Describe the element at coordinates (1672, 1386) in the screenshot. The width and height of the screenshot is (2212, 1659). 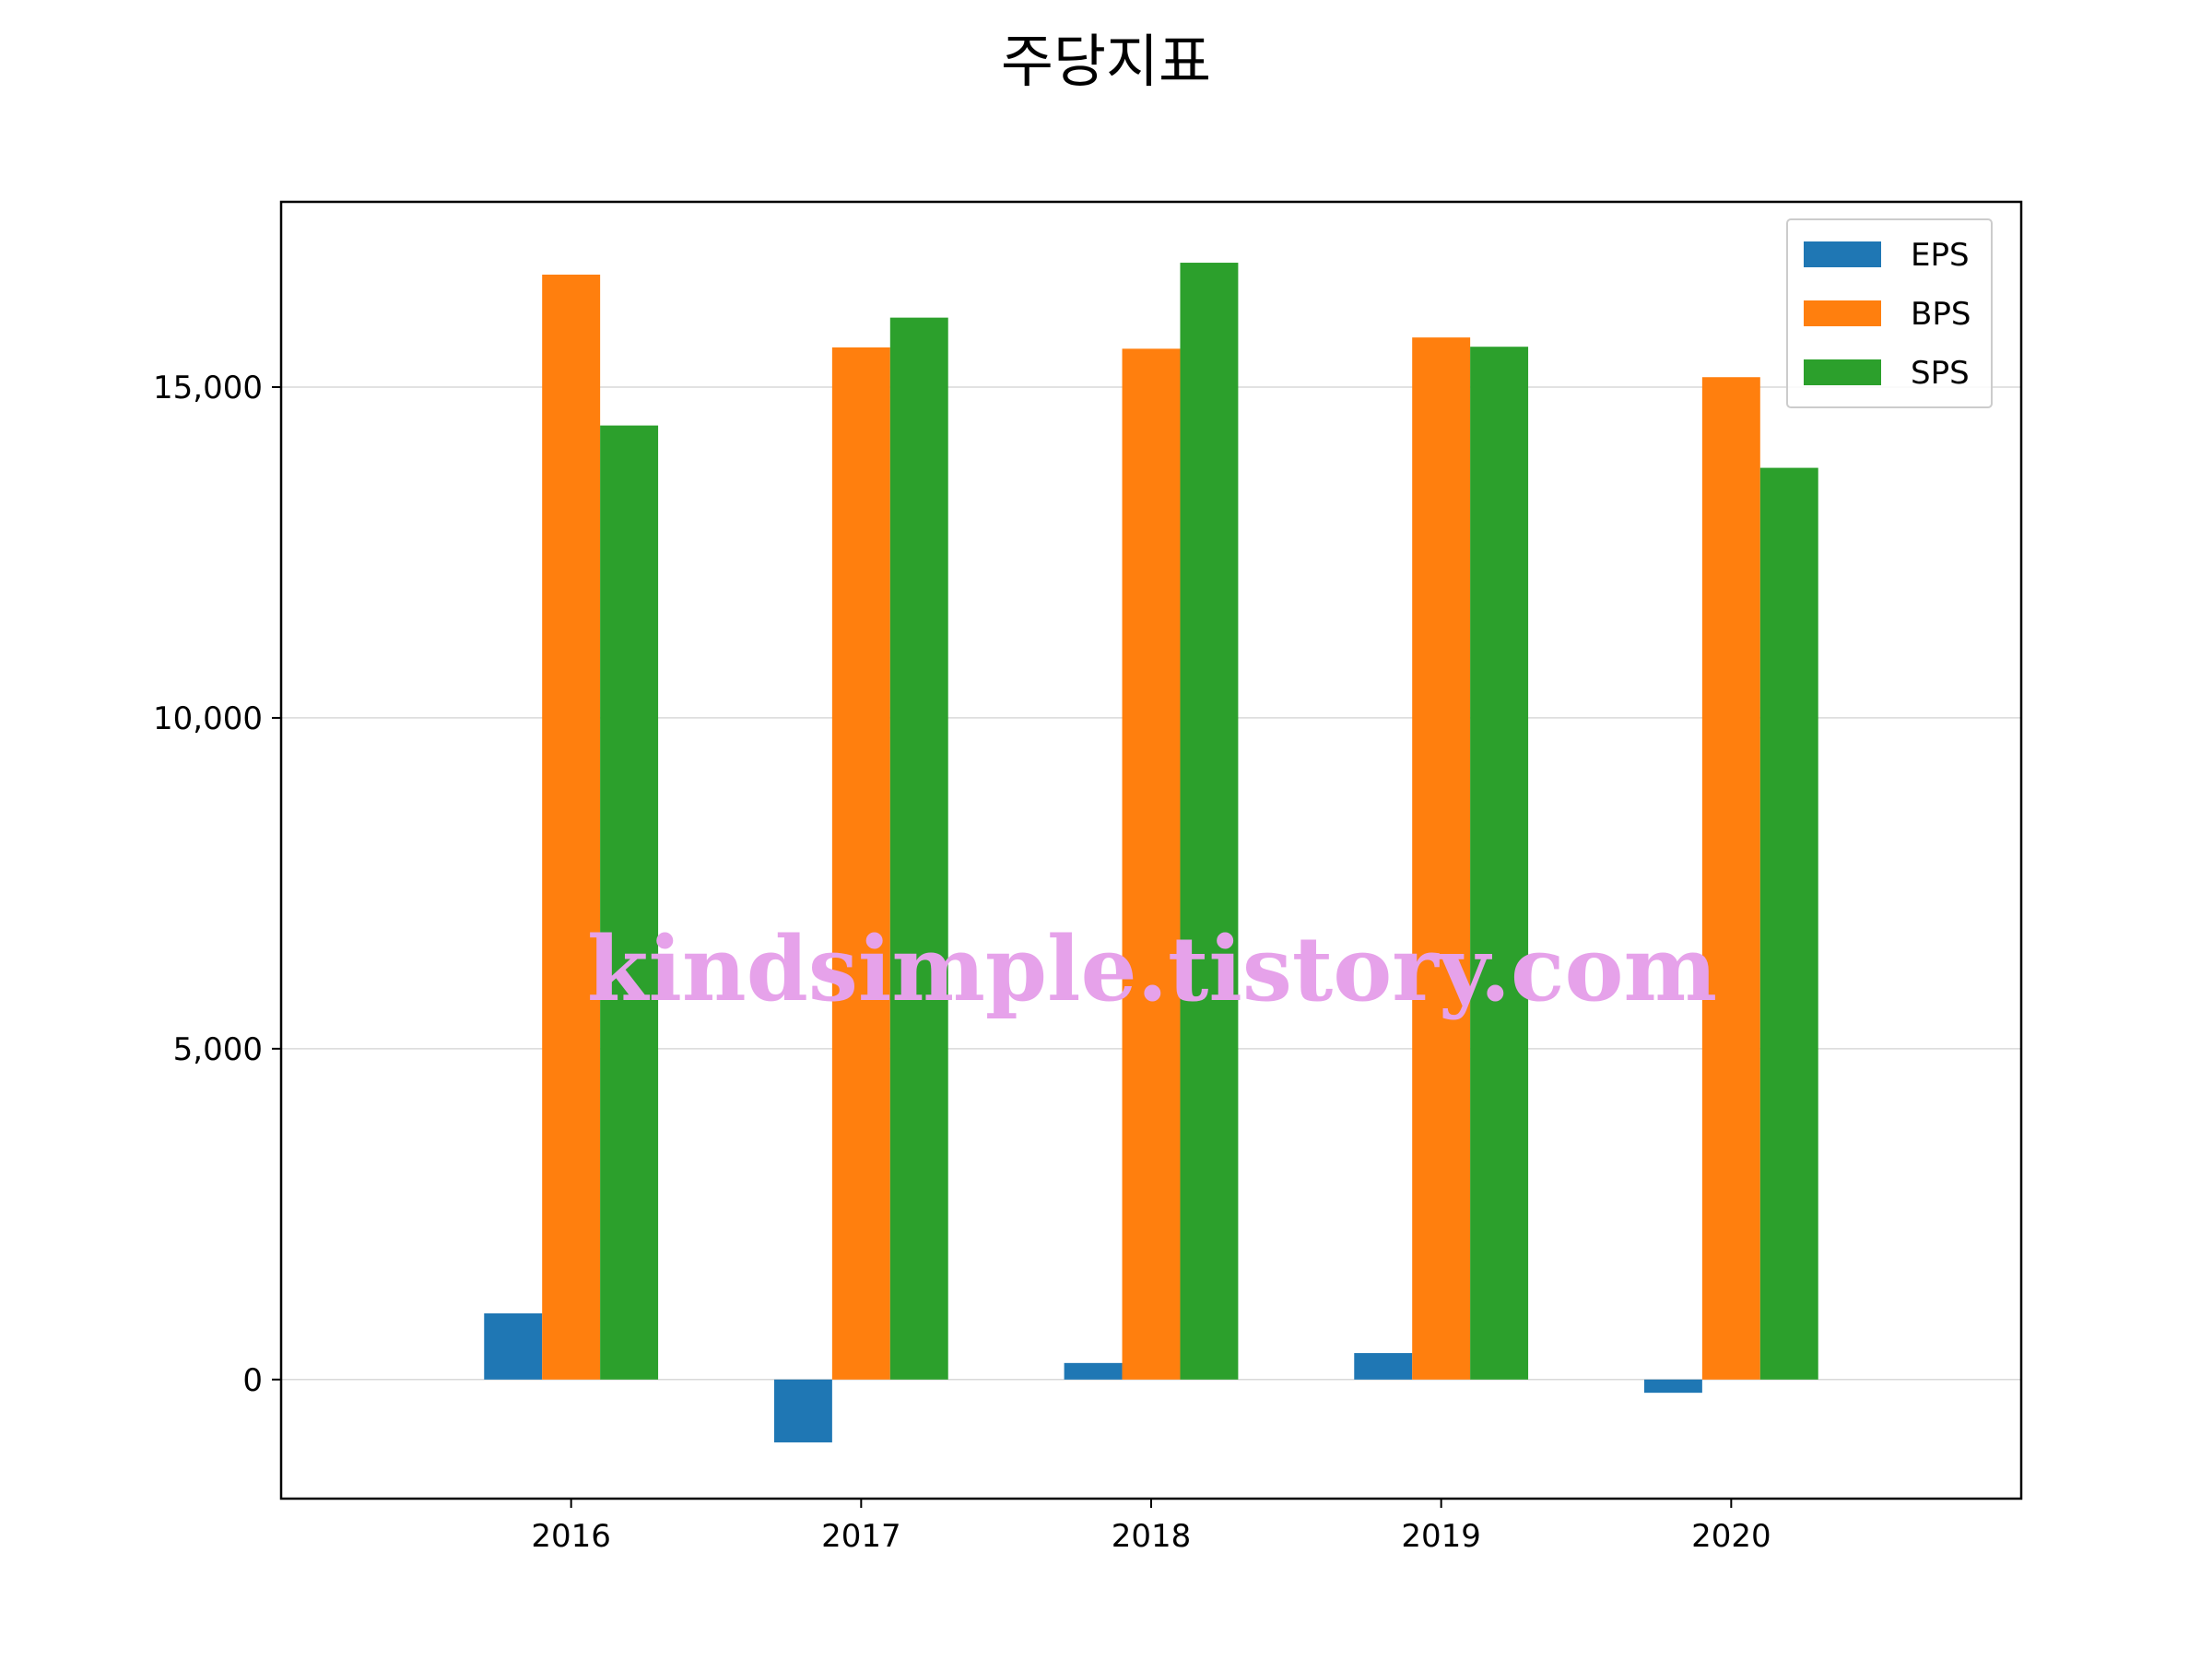
I see `bar-eps-2020` at that location.